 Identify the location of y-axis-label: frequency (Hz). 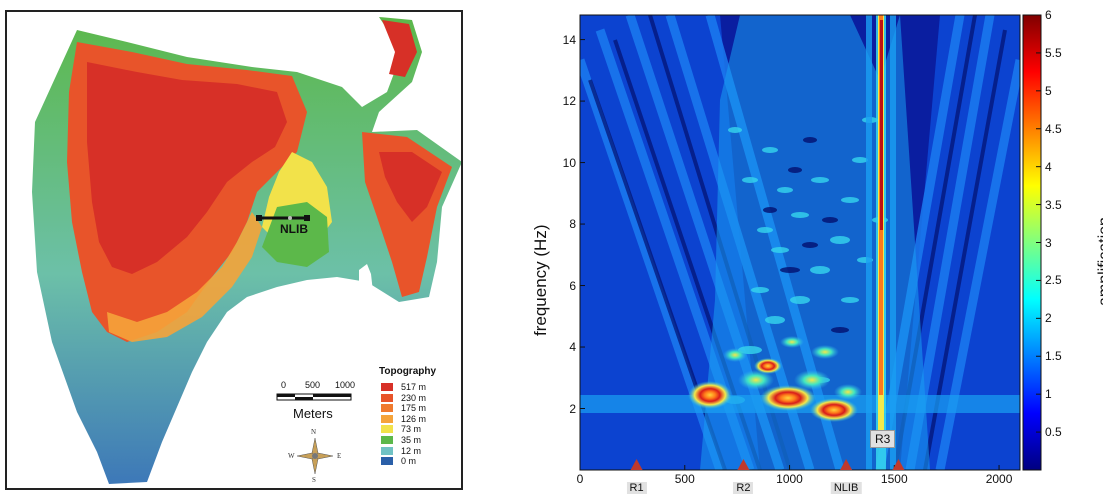
(540, 280).